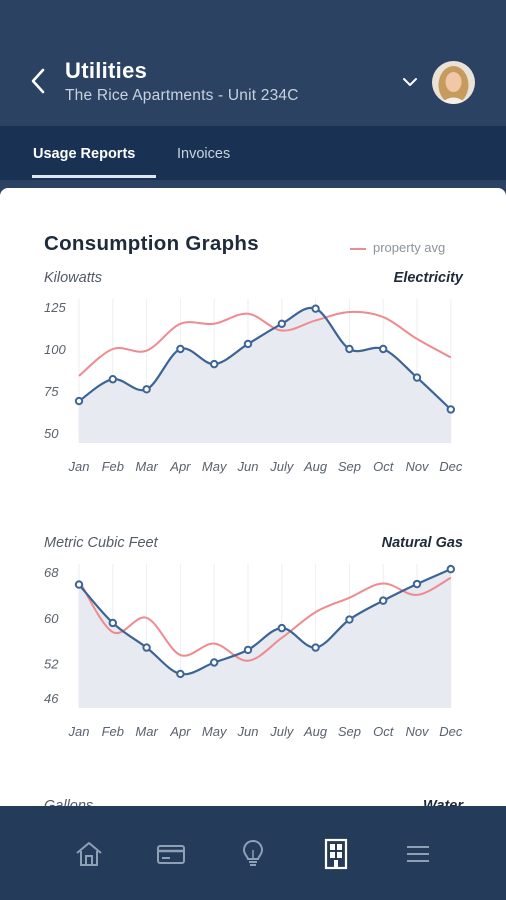 The width and height of the screenshot is (506, 900). Describe the element at coordinates (428, 278) in the screenshot. I see `electricity-utility-name: Electricity` at that location.